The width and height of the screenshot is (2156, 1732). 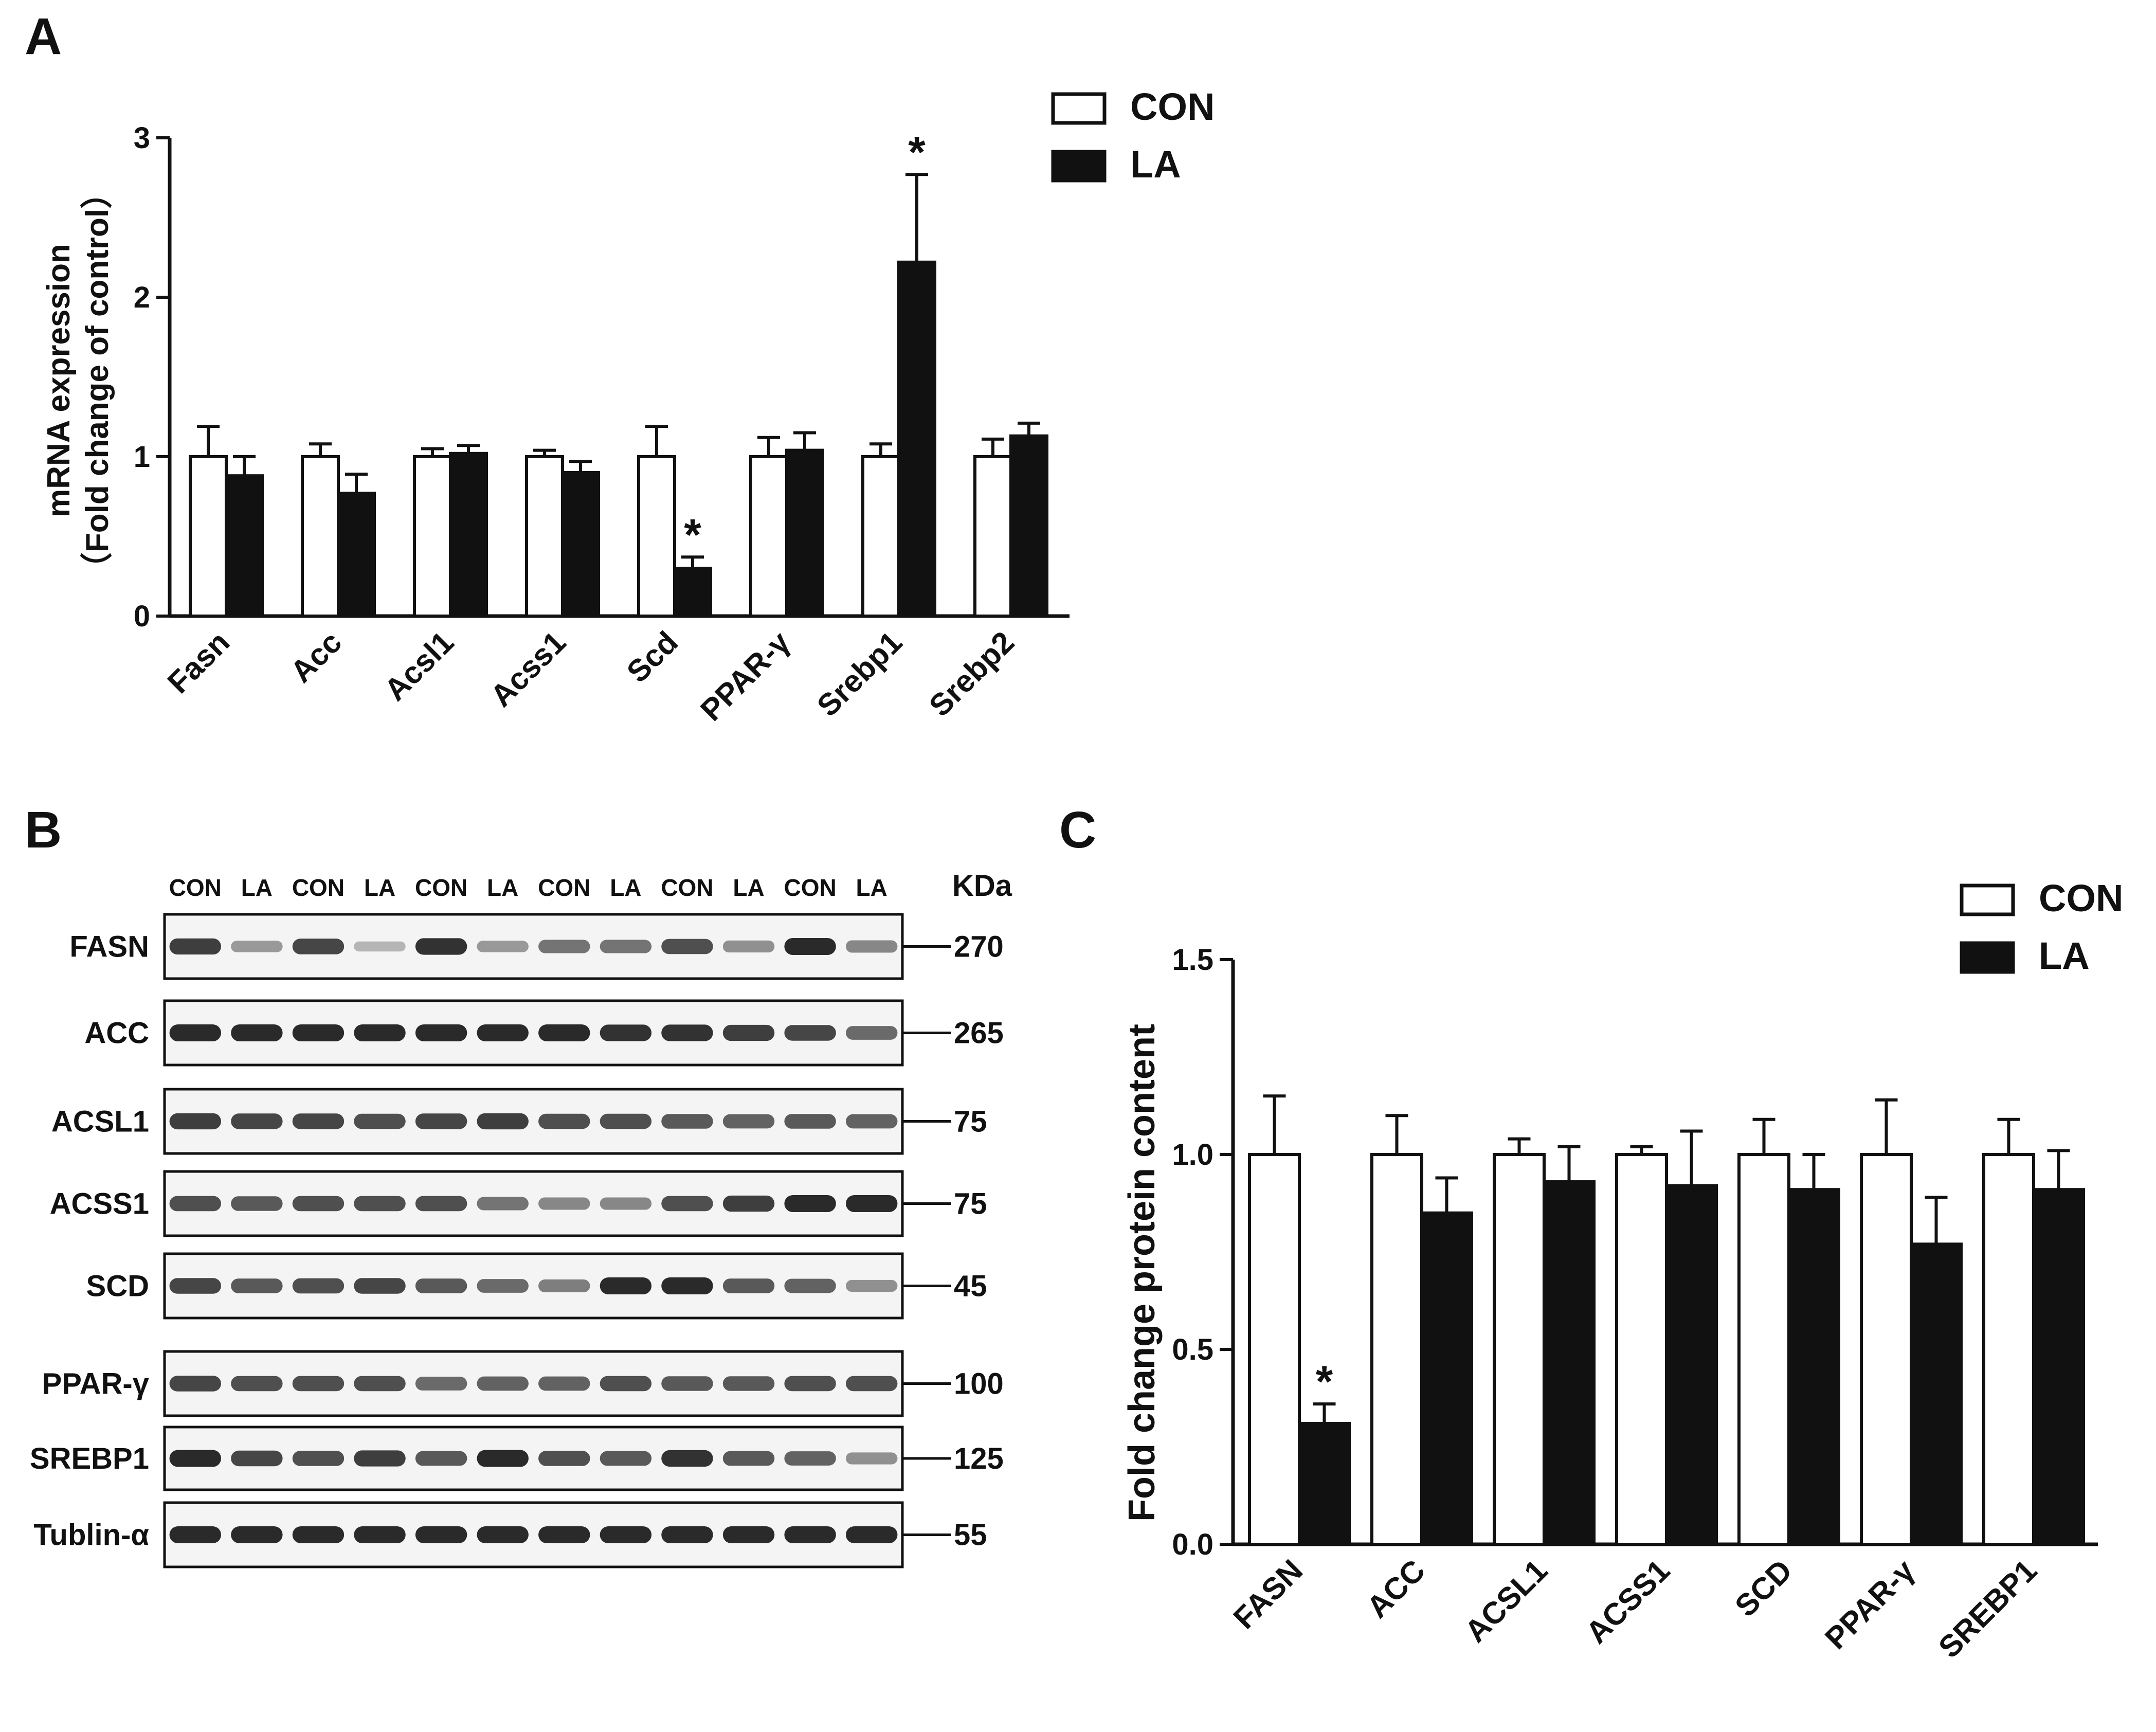 What do you see at coordinates (142, 617) in the screenshot?
I see `chart-a-ytick-label: 0` at bounding box center [142, 617].